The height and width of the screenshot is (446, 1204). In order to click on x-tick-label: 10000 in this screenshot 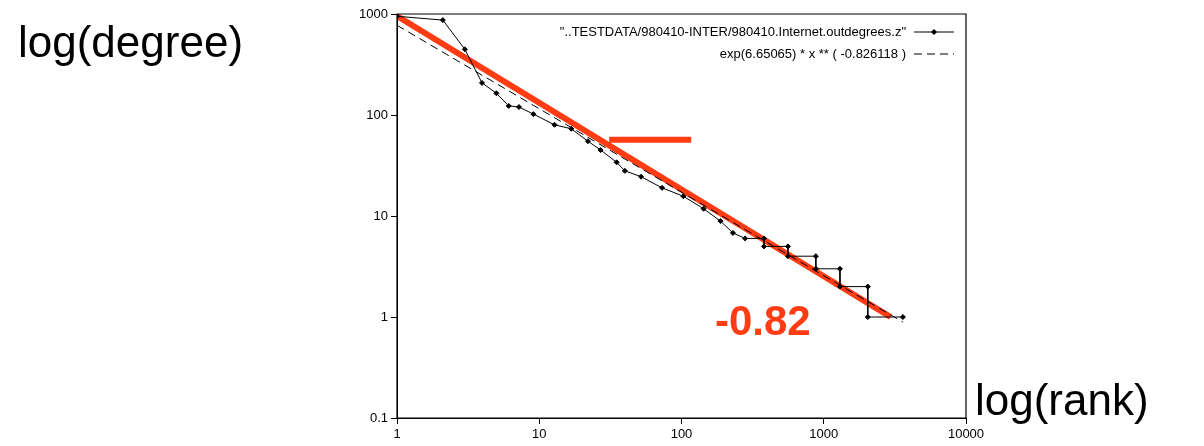, I will do `click(966, 434)`.